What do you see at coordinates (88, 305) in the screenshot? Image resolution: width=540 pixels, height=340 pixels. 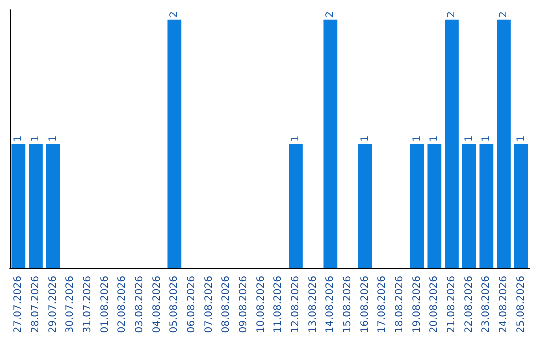 I see `x-tick-label: 31.07.2026` at bounding box center [88, 305].